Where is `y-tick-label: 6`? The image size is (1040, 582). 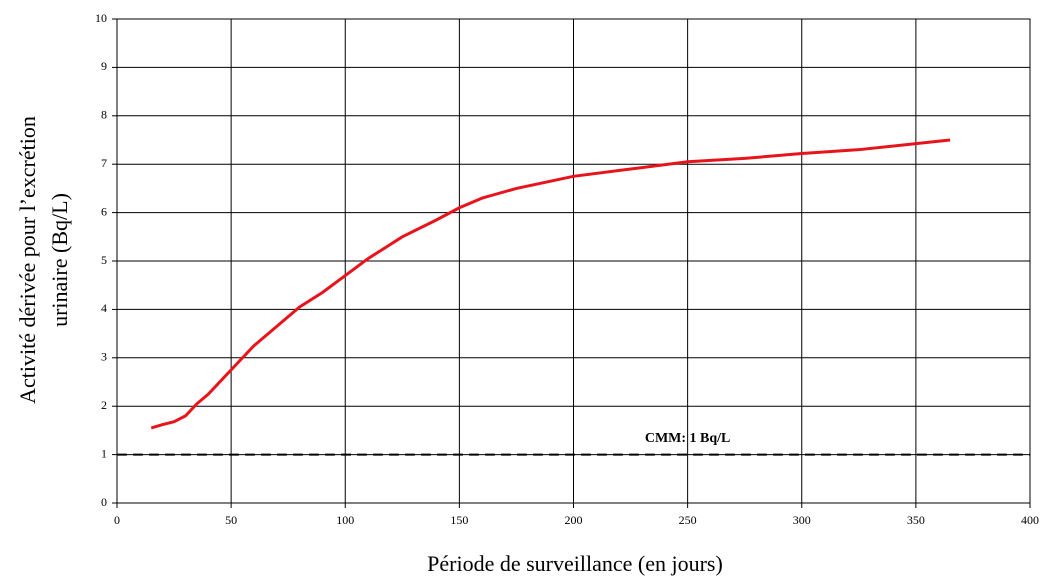
y-tick-label: 6 is located at coordinates (104, 211).